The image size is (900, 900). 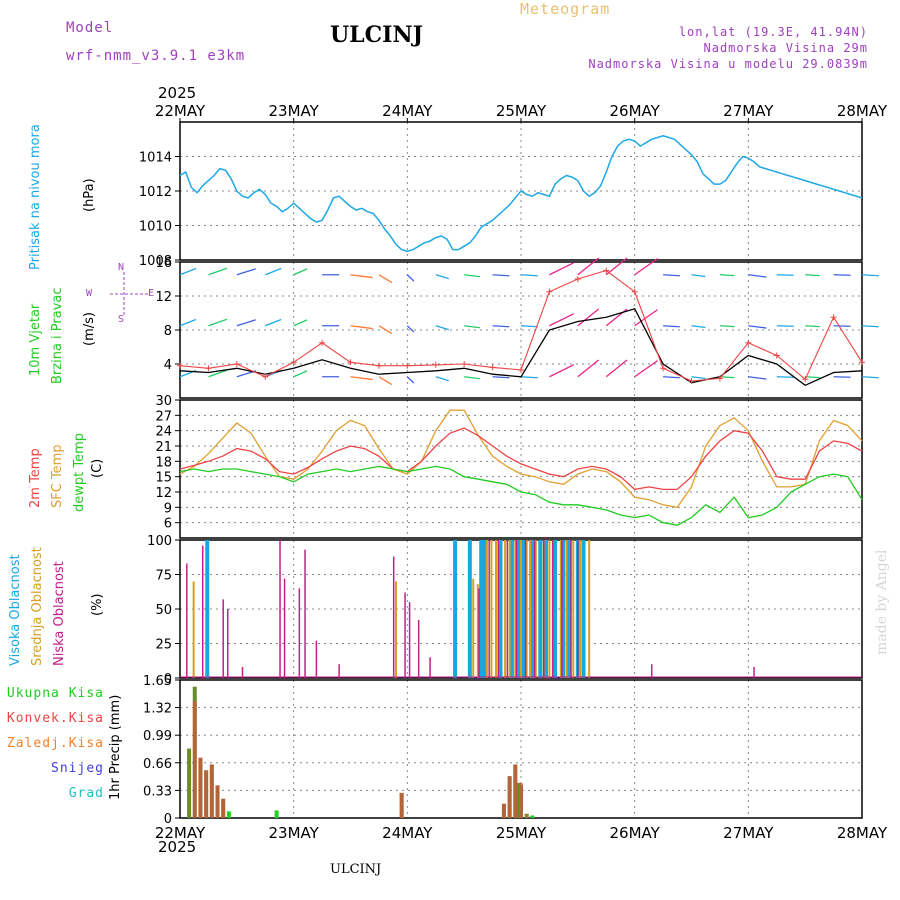 What do you see at coordinates (163, 416) in the screenshot?
I see `y-tick-label: 27` at bounding box center [163, 416].